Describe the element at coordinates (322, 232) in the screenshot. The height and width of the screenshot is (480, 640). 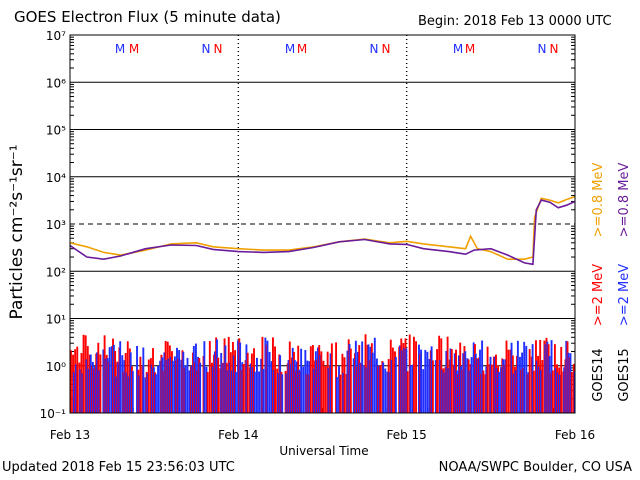
I see `series-line-goes15` at that location.